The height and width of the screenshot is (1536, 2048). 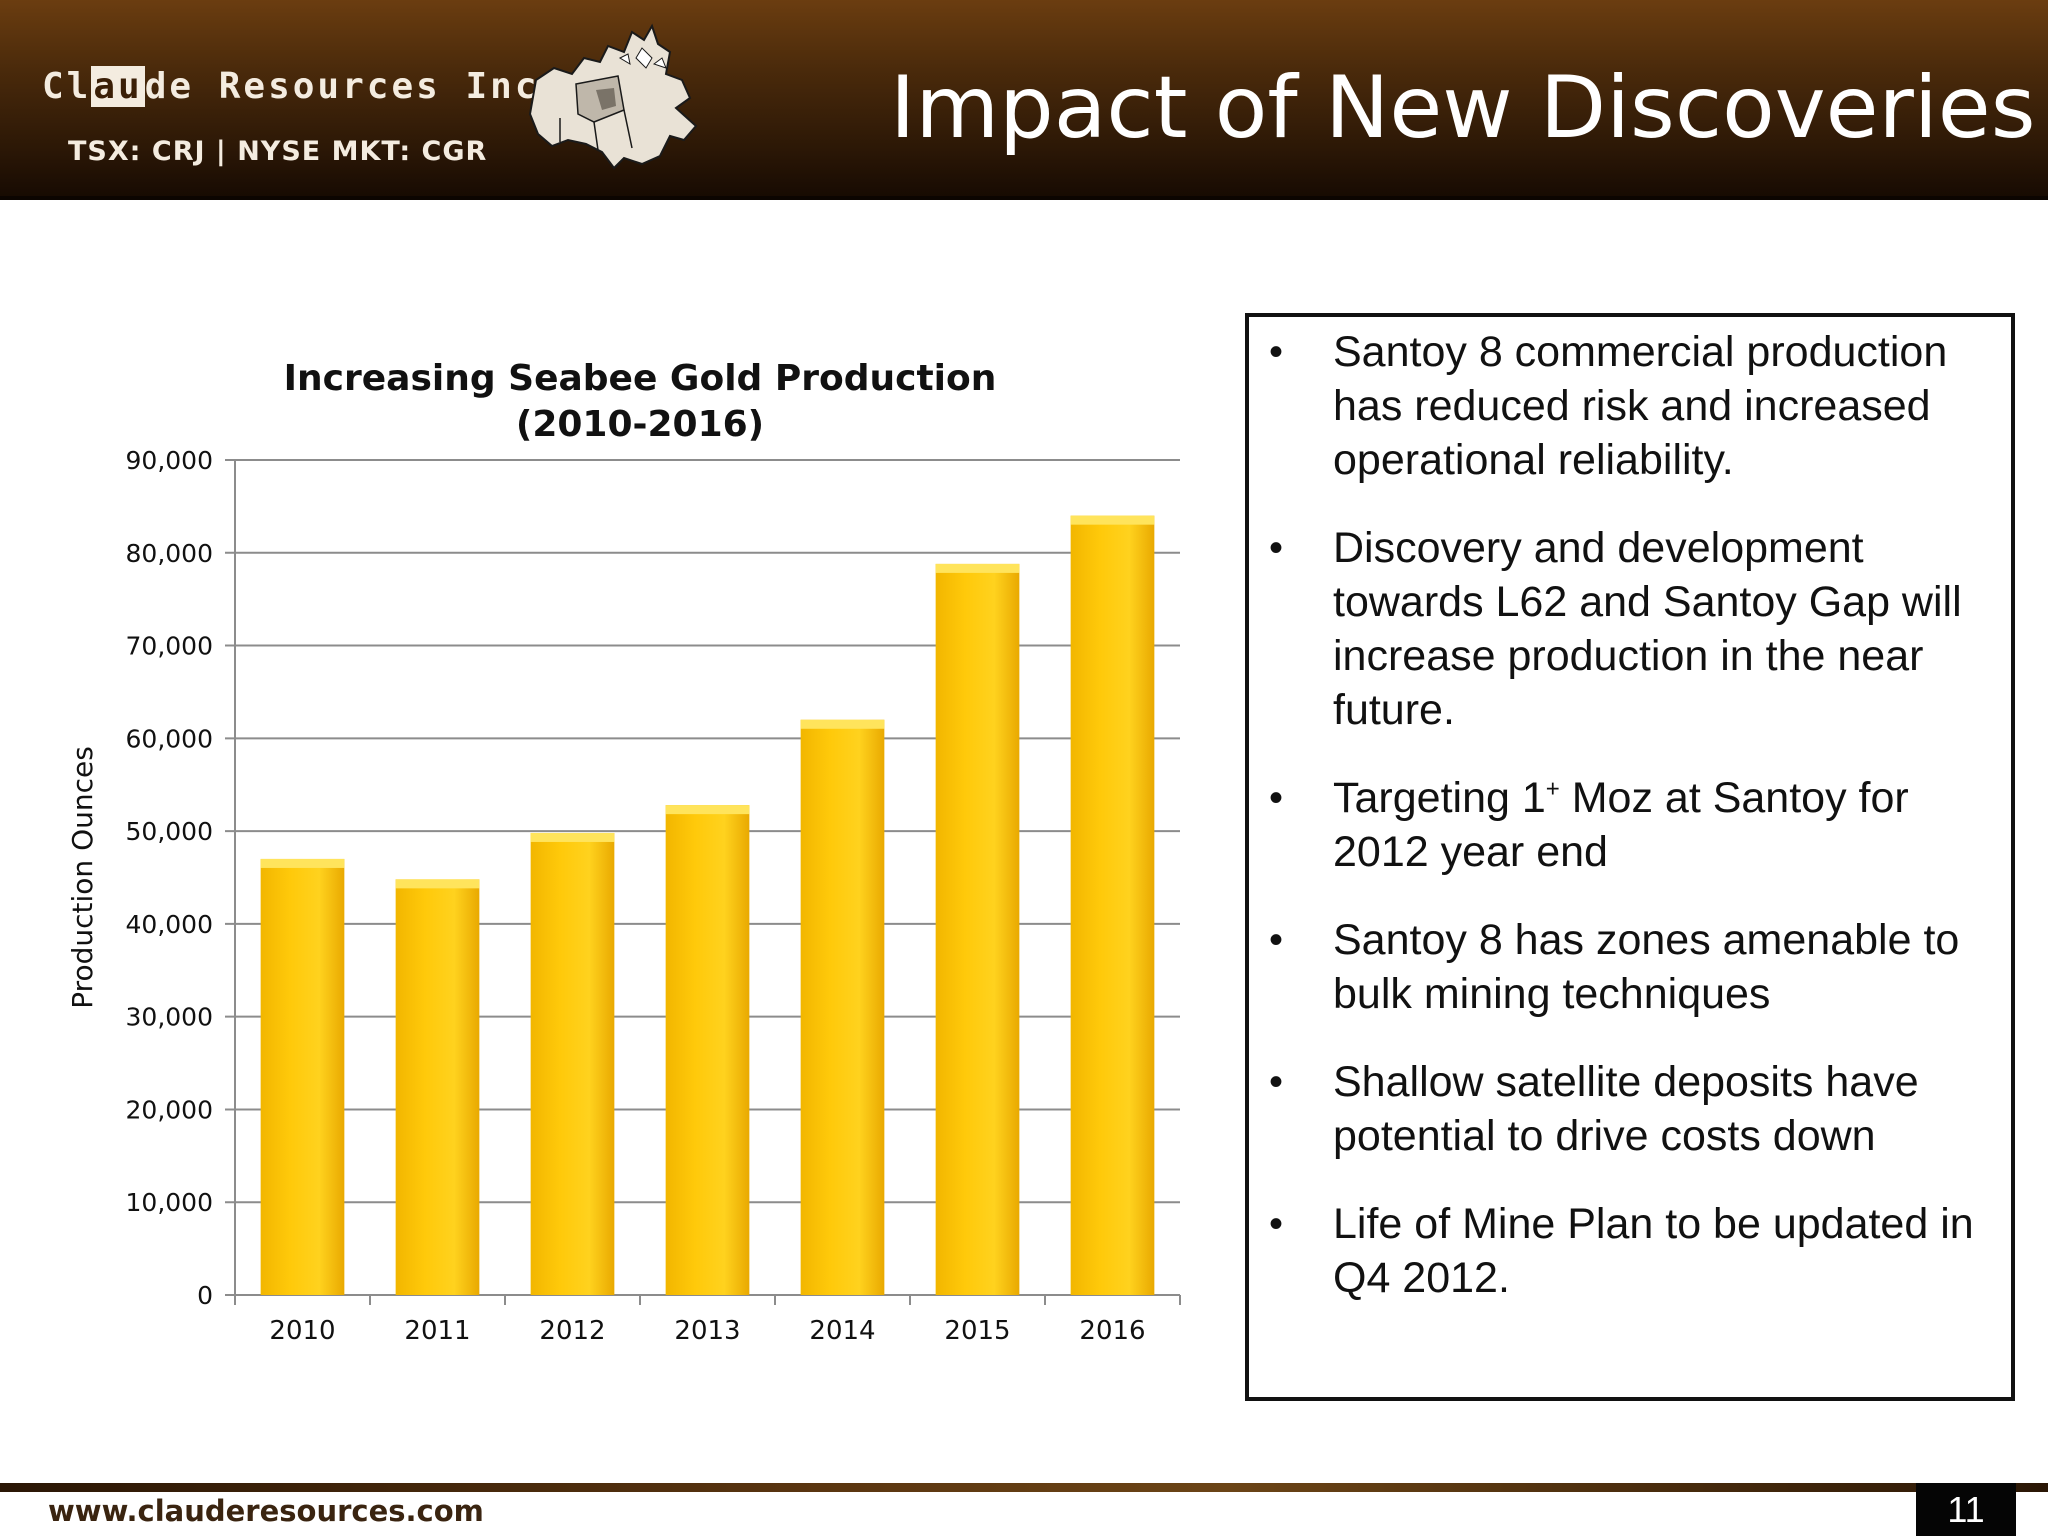 What do you see at coordinates (707, 1331) in the screenshot?
I see `x-tick-label: 2013` at bounding box center [707, 1331].